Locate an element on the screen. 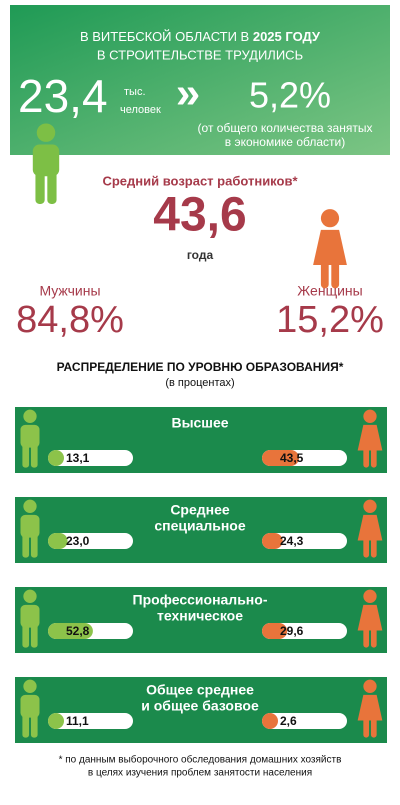 The height and width of the screenshot is (805, 400). share-value: 5,2% is located at coordinates (290, 95).